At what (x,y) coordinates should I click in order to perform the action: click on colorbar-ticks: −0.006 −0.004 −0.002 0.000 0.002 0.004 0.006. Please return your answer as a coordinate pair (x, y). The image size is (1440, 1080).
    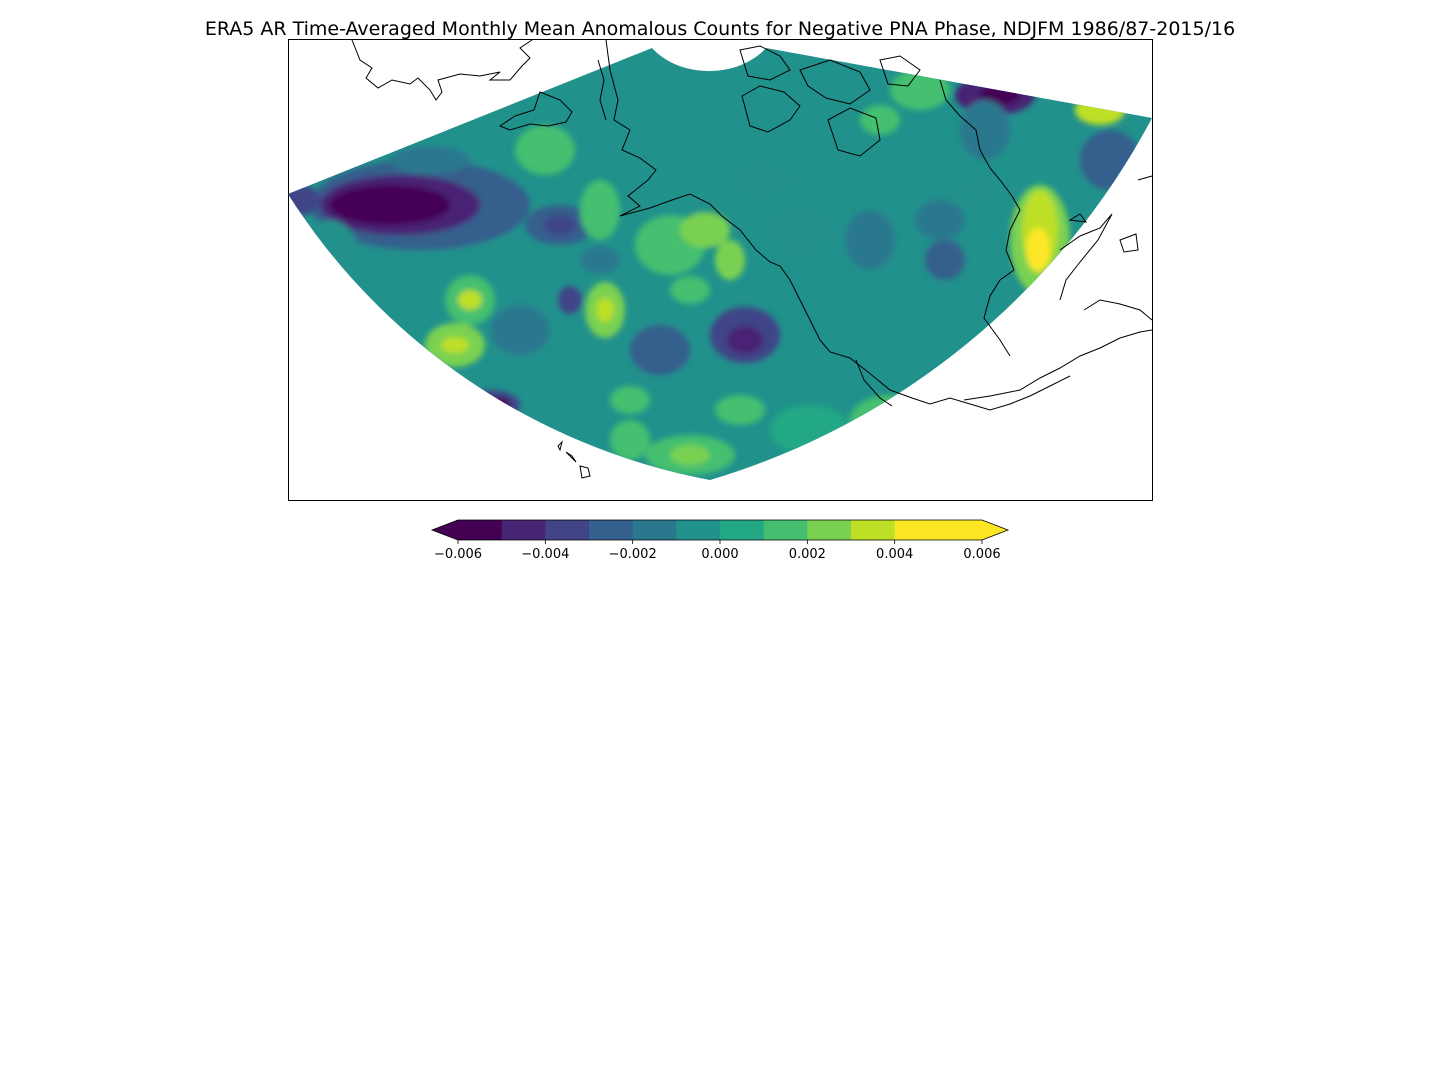
    Looking at the image, I should click on (717, 551).